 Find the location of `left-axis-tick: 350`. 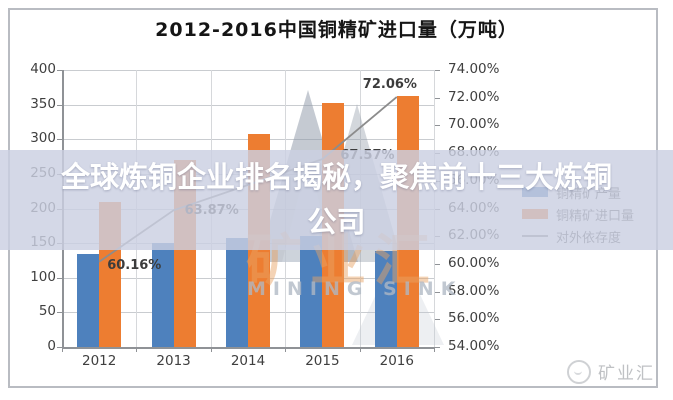

left-axis-tick: 350 is located at coordinates (43, 103).